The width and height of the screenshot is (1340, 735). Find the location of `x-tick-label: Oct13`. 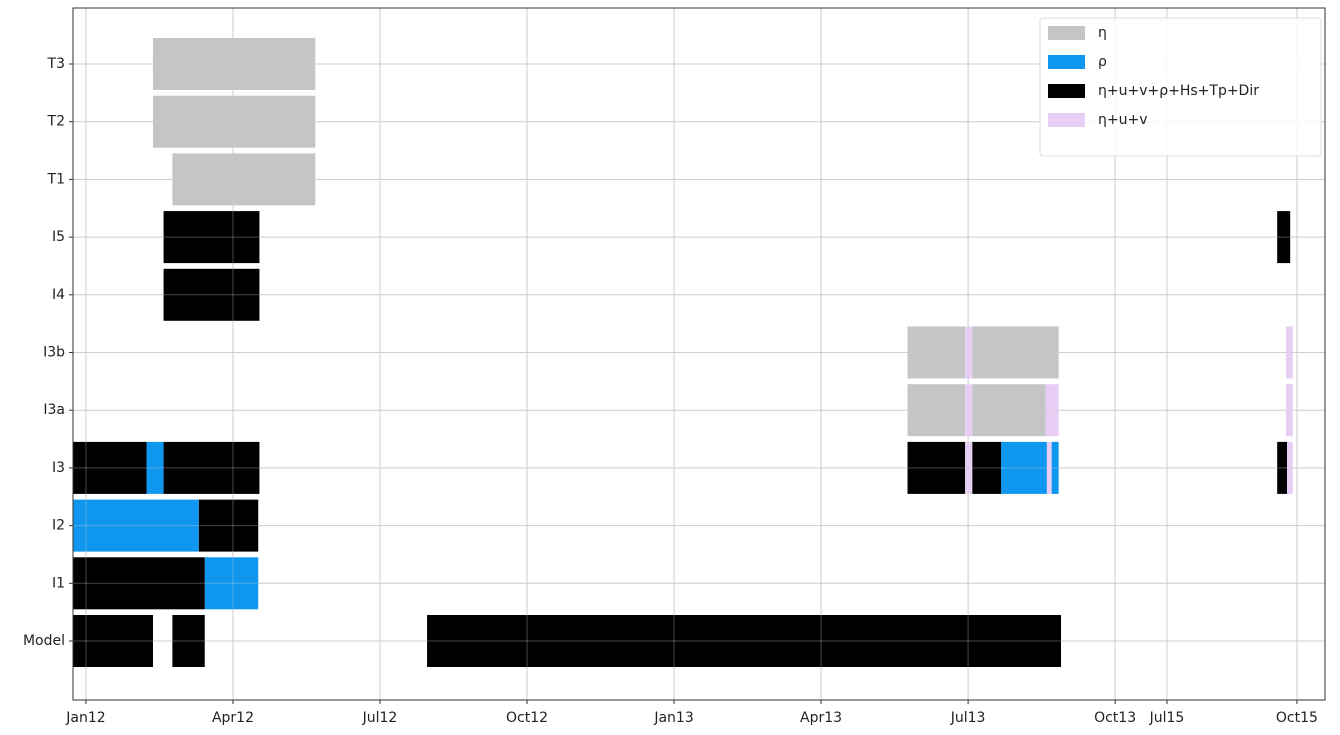

x-tick-label: Oct13 is located at coordinates (1115, 718).